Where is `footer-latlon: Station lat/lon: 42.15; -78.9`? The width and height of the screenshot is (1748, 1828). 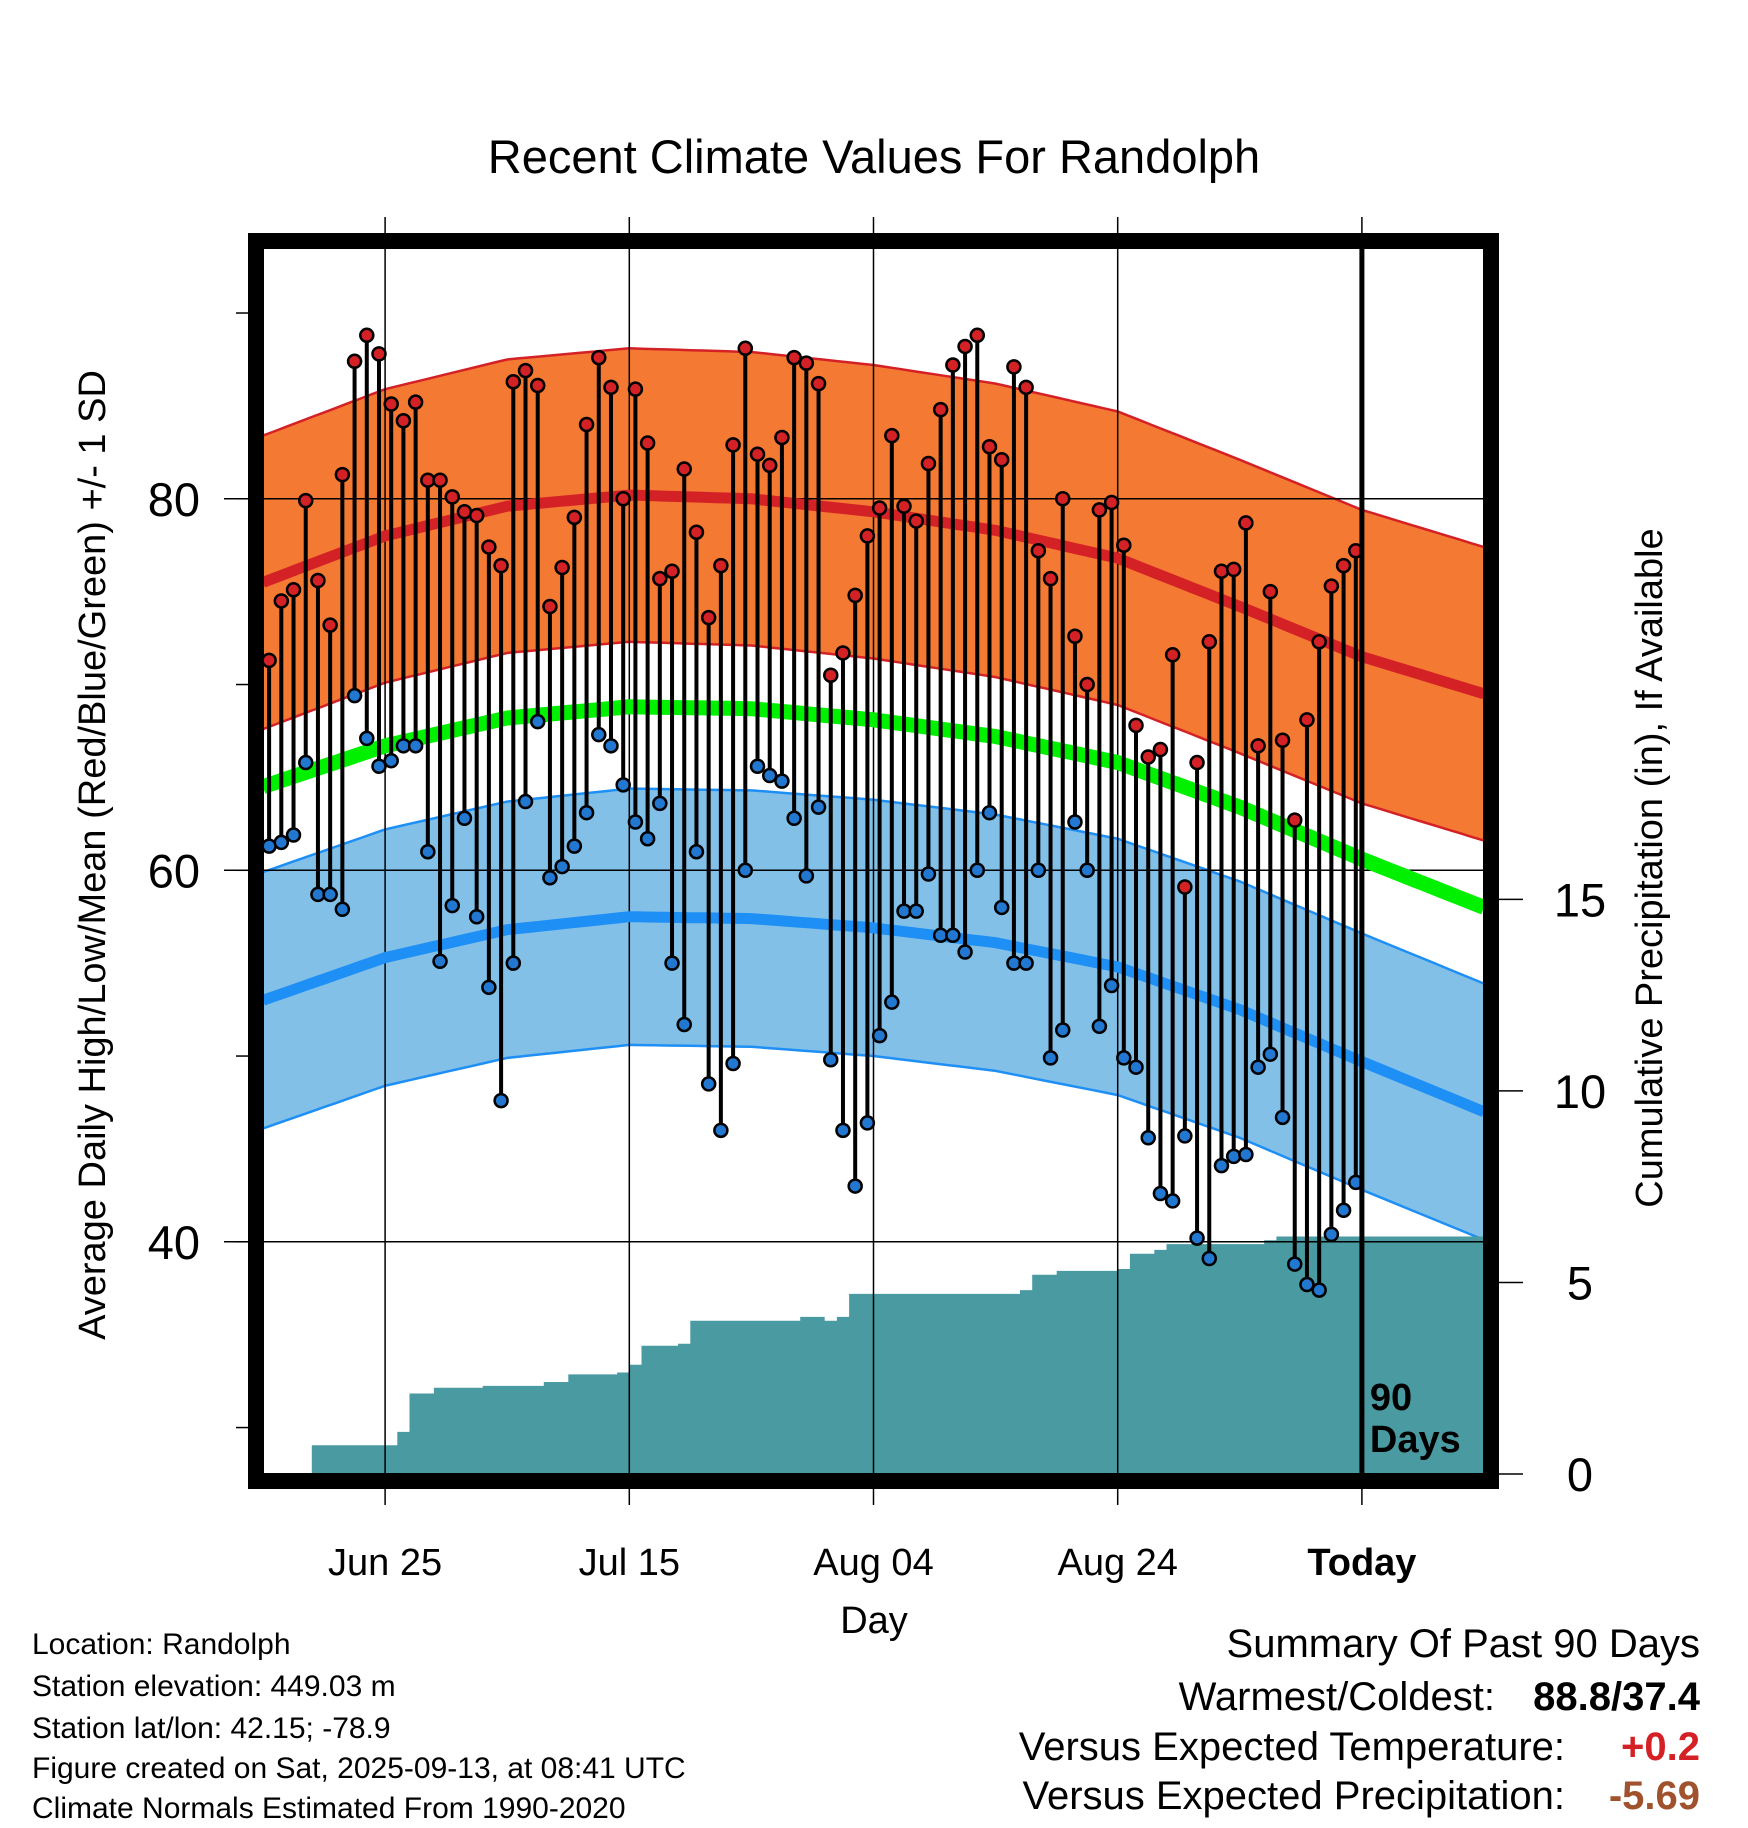
footer-latlon: Station lat/lon: 42.15; -78.9 is located at coordinates (211, 1728).